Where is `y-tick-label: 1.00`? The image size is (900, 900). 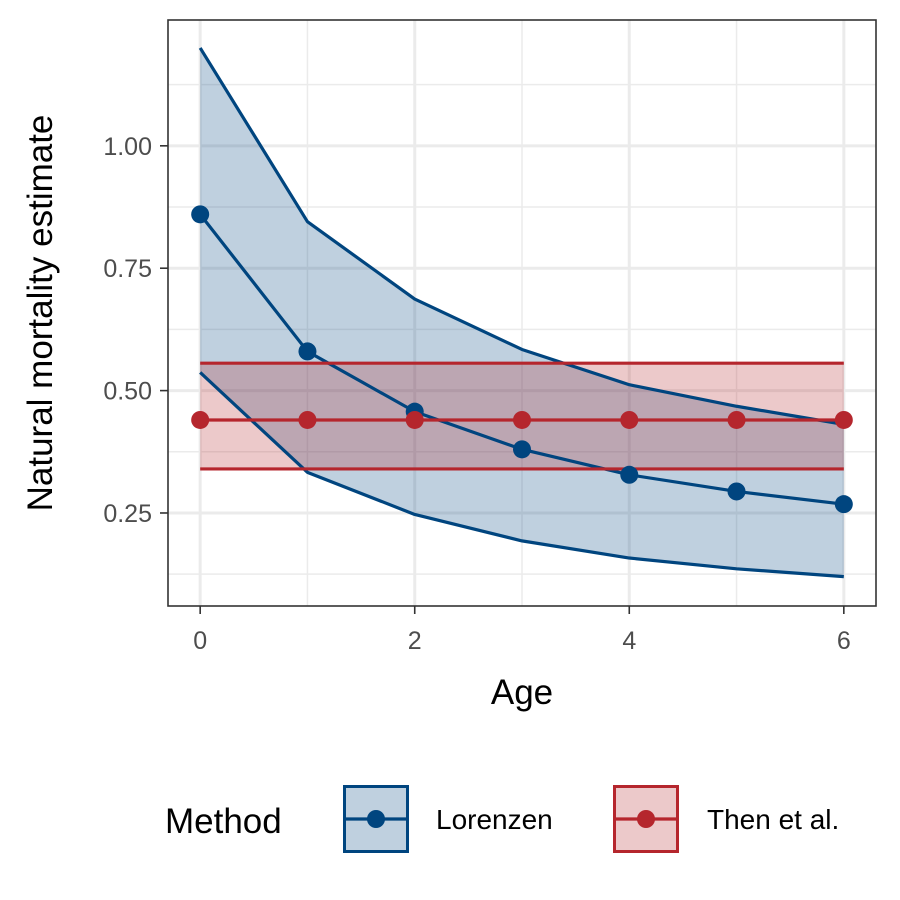 y-tick-label: 1.00 is located at coordinates (127, 147).